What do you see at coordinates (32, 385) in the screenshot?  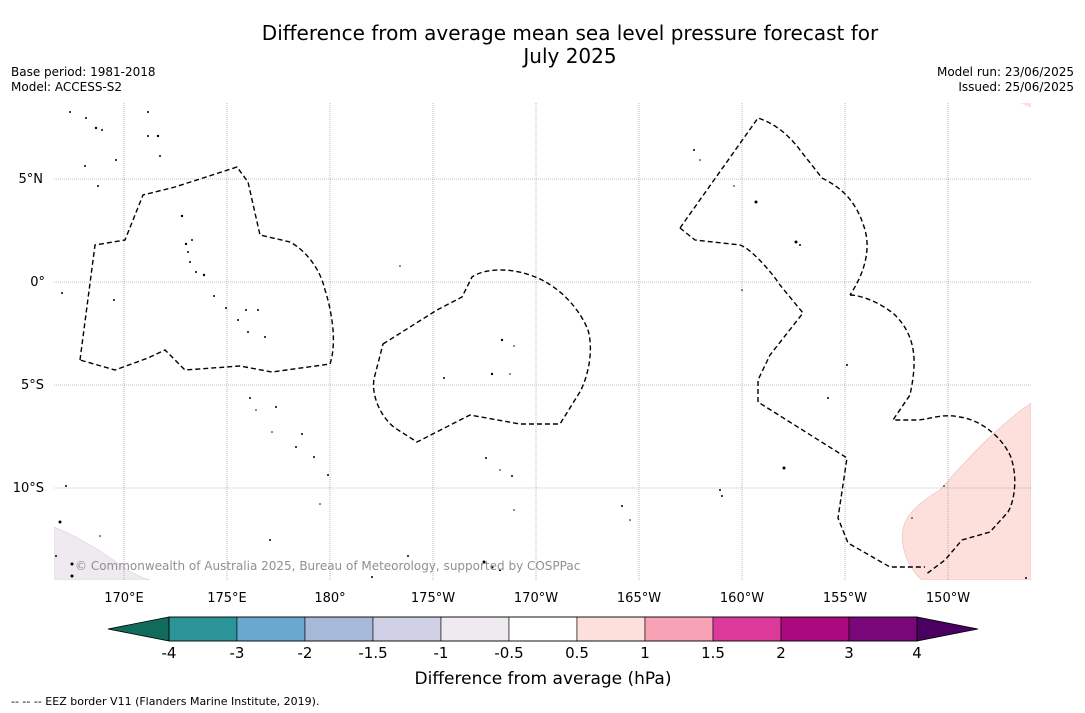 I see `lat-label-5s: 5°S` at bounding box center [32, 385].